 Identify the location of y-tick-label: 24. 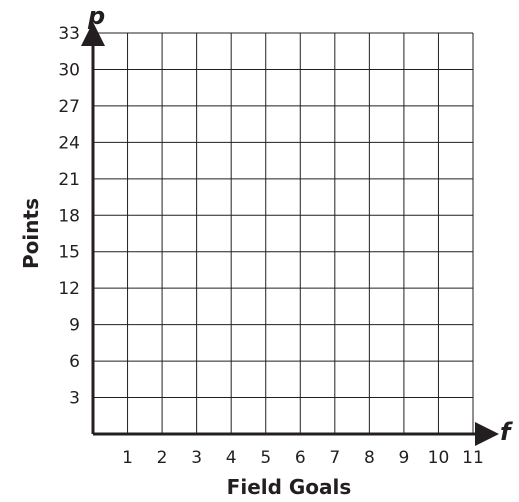
(69, 143).